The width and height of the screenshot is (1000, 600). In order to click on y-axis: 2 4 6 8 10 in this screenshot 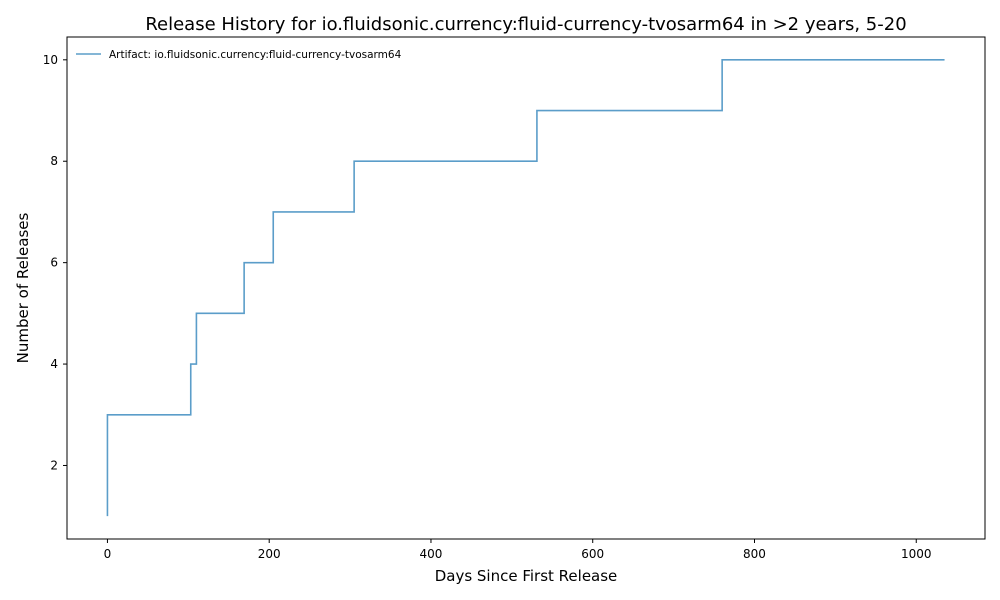, I will do `click(55, 262)`.